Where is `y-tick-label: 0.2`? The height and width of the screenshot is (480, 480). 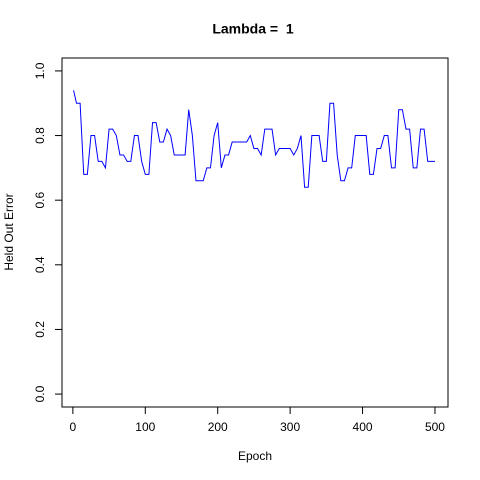
y-tick-label: 0.2 is located at coordinates (40, 329).